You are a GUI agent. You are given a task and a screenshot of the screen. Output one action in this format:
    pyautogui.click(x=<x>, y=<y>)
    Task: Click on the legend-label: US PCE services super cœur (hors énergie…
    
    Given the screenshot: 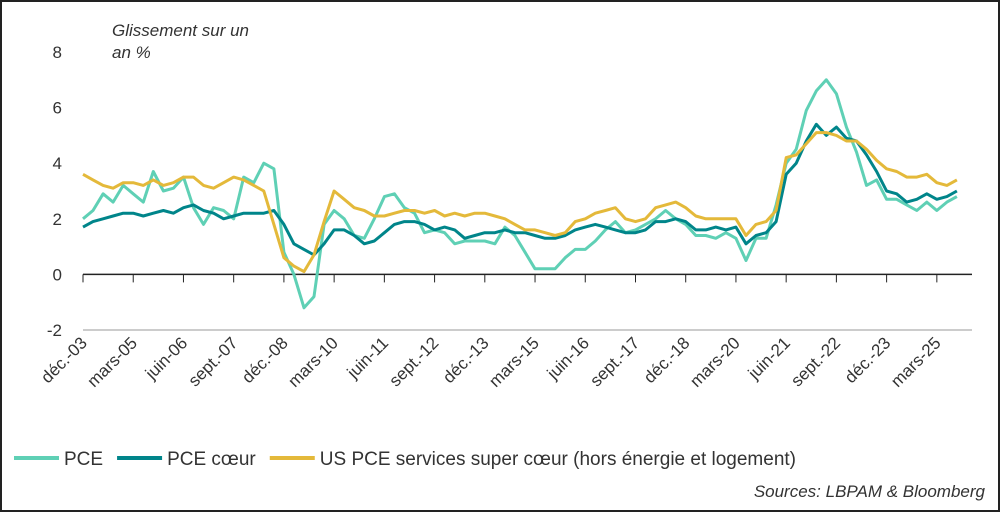 What is the action you would take?
    pyautogui.click(x=558, y=459)
    